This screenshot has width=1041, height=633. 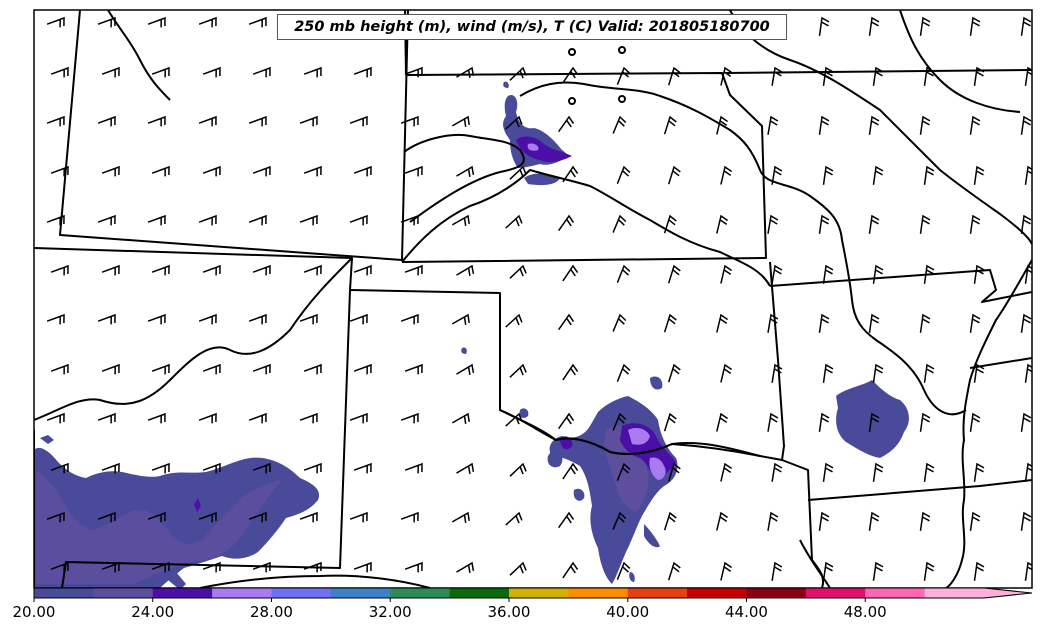 What do you see at coordinates (271, 612) in the screenshot?
I see `colorbar-tick-label: 28.00` at bounding box center [271, 612].